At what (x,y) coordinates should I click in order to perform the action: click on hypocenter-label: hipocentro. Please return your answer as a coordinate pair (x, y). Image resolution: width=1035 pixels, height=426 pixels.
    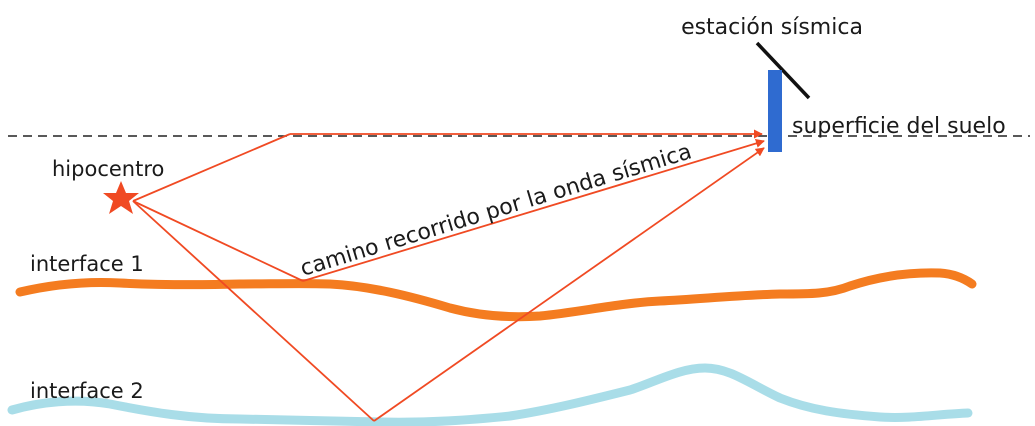
    Looking at the image, I should click on (108, 169).